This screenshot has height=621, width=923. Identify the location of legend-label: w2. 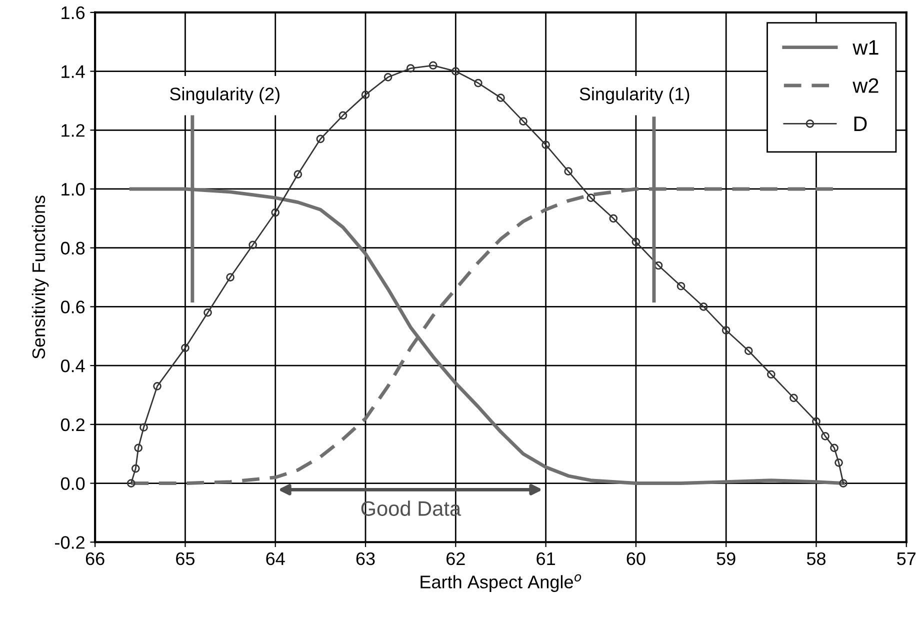
(865, 85).